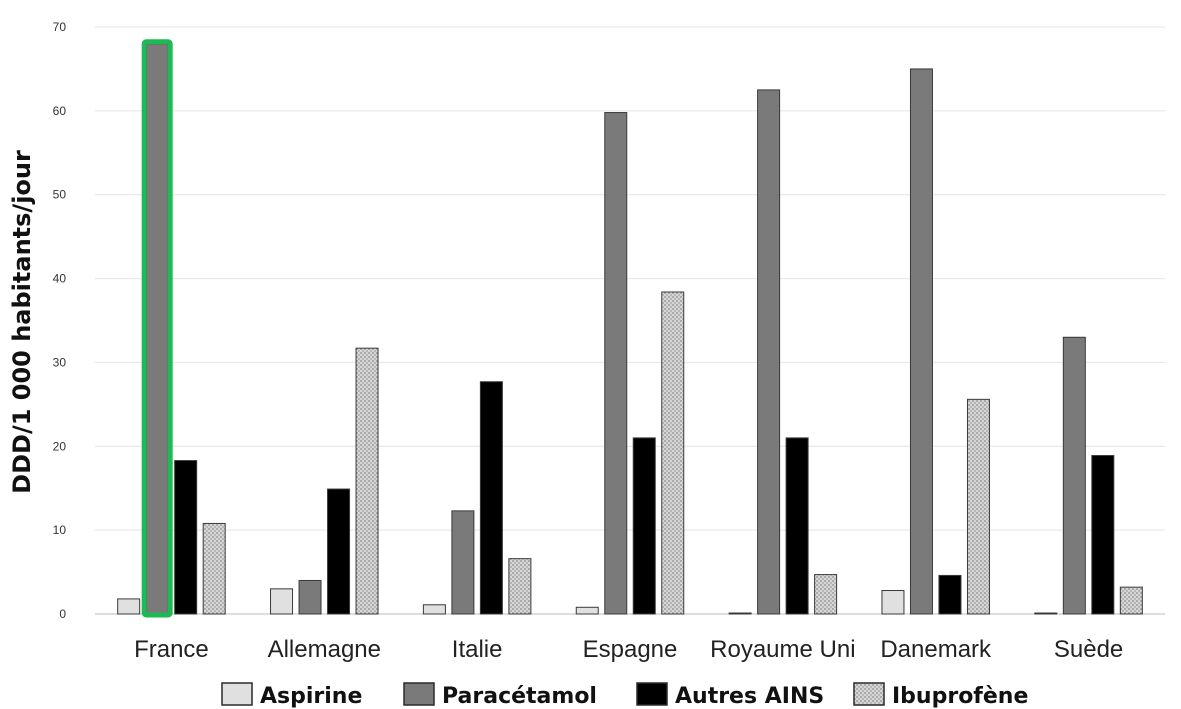 The image size is (1181, 709). I want to click on bar-parac-tamol-france, so click(157, 329).